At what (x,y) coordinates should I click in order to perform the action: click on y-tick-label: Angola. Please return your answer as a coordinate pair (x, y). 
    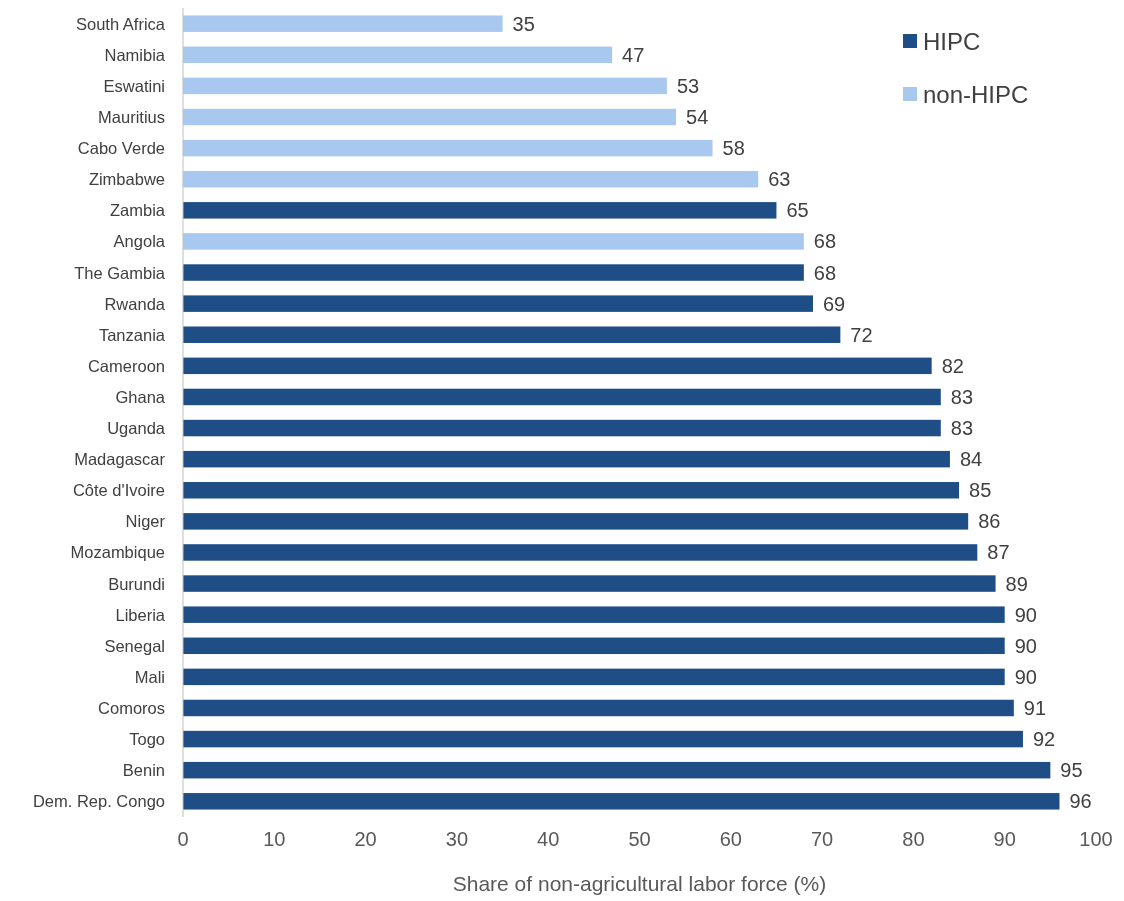
    Looking at the image, I should click on (139, 241).